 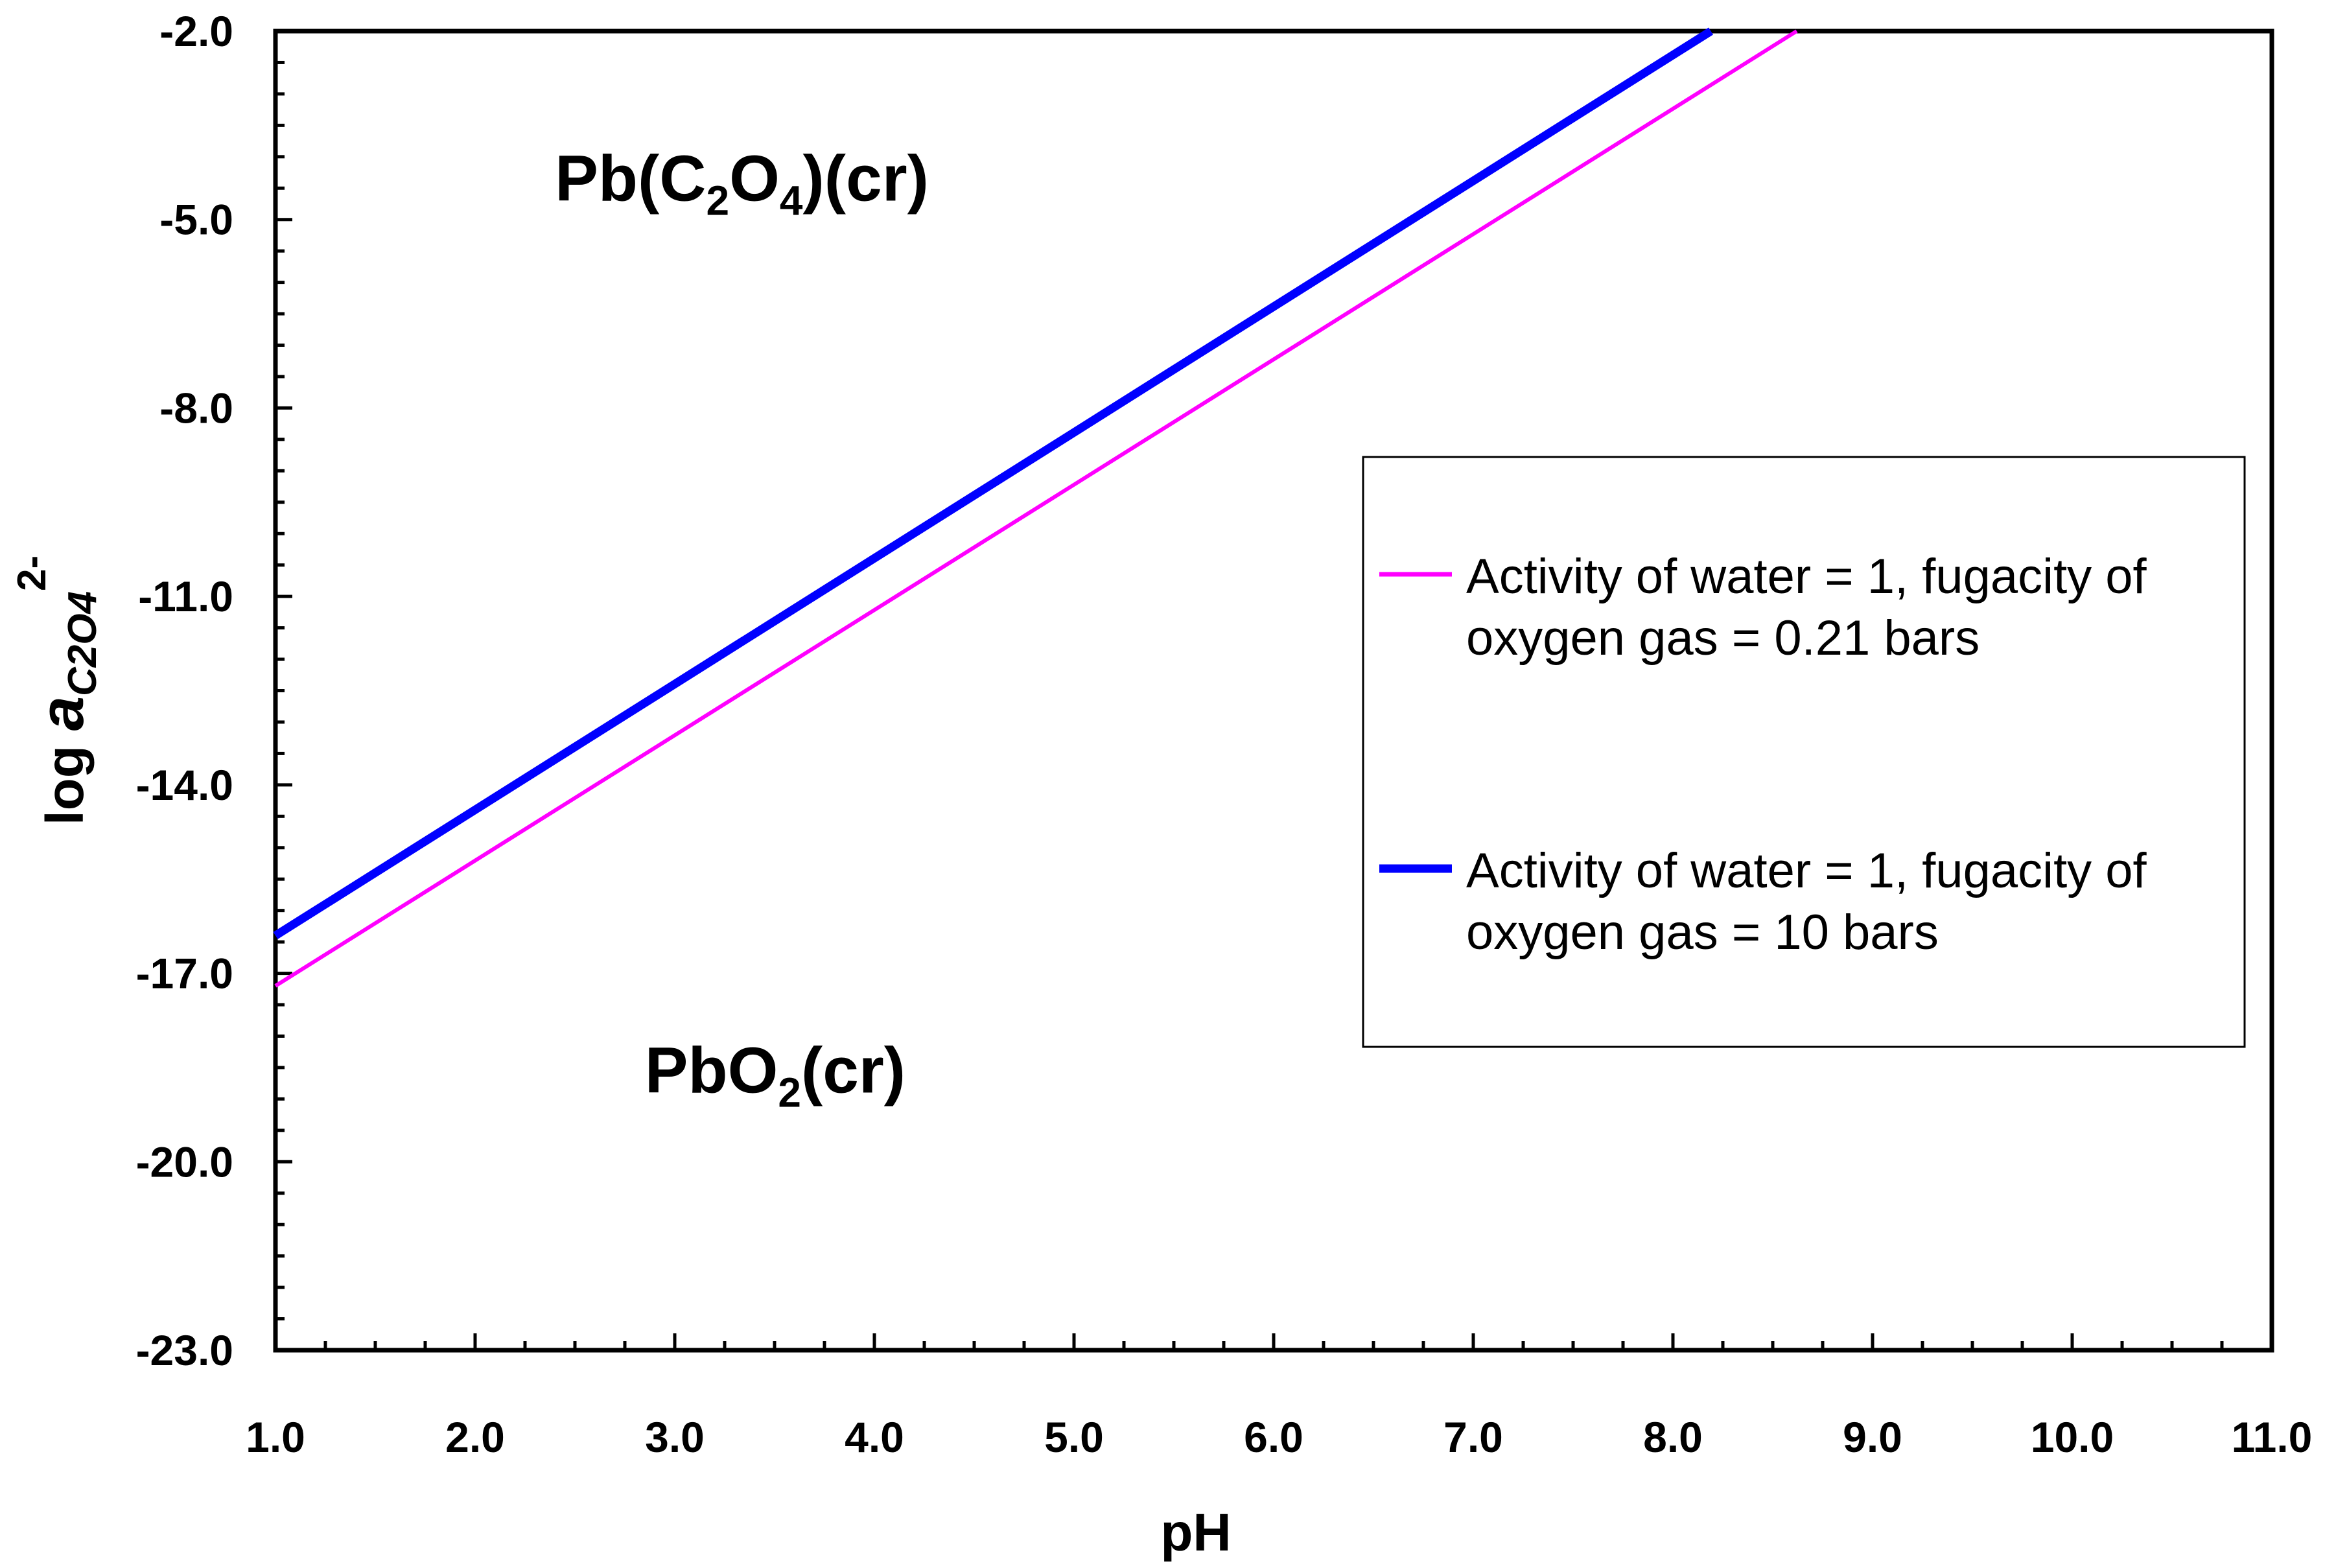 What do you see at coordinates (275, 1437) in the screenshot?
I see `x-tick-label: 1.0` at bounding box center [275, 1437].